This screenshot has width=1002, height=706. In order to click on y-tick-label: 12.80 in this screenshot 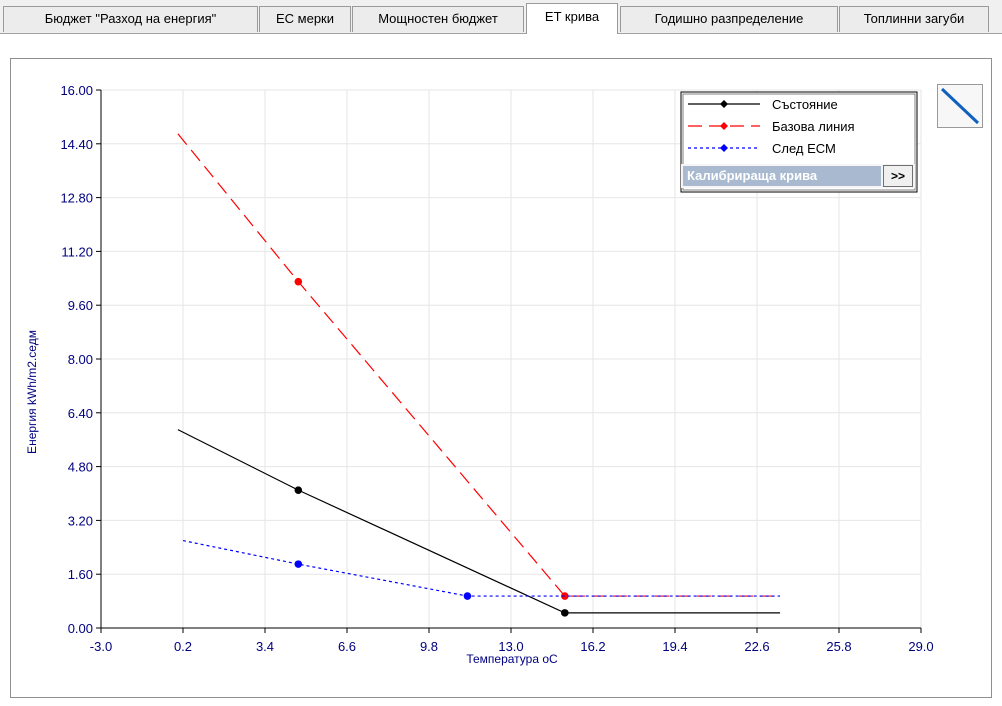, I will do `click(76, 198)`.